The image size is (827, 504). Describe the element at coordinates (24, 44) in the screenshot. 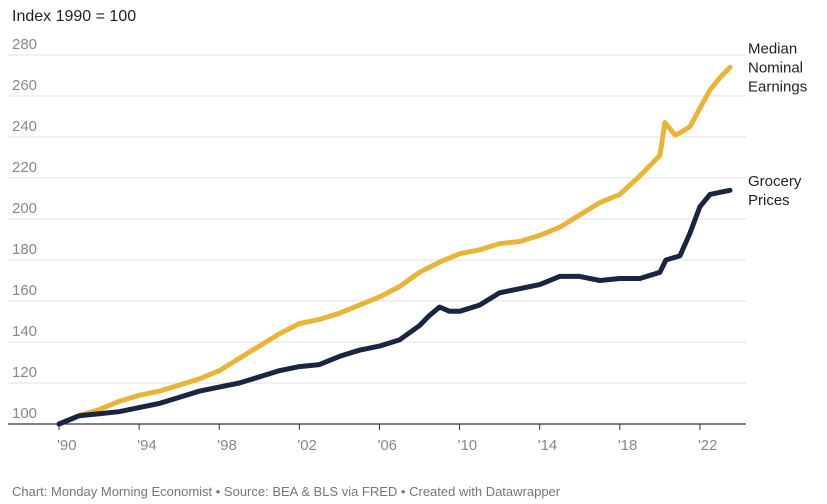

I see `y-tick-label: 280` at that location.